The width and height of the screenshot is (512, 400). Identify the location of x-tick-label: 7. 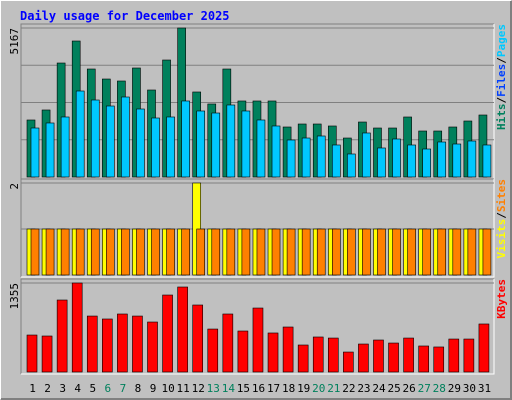
(123, 388).